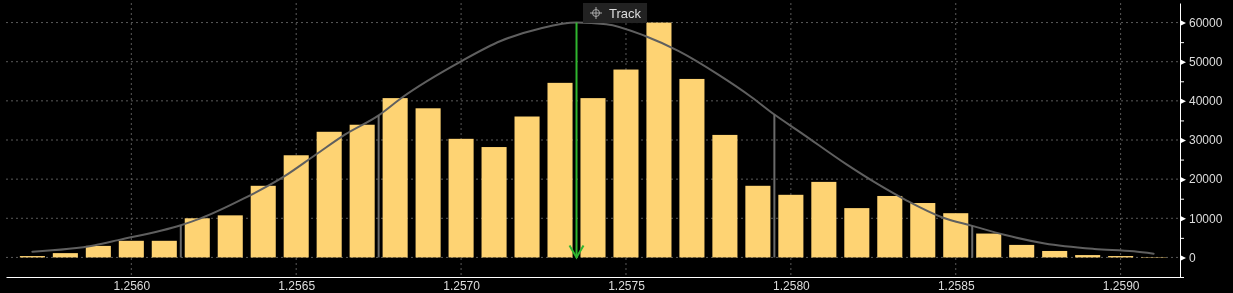 Image resolution: width=1233 pixels, height=293 pixels. Describe the element at coordinates (1121, 285) in the screenshot. I see `x-tick-label: 1.2590` at that location.